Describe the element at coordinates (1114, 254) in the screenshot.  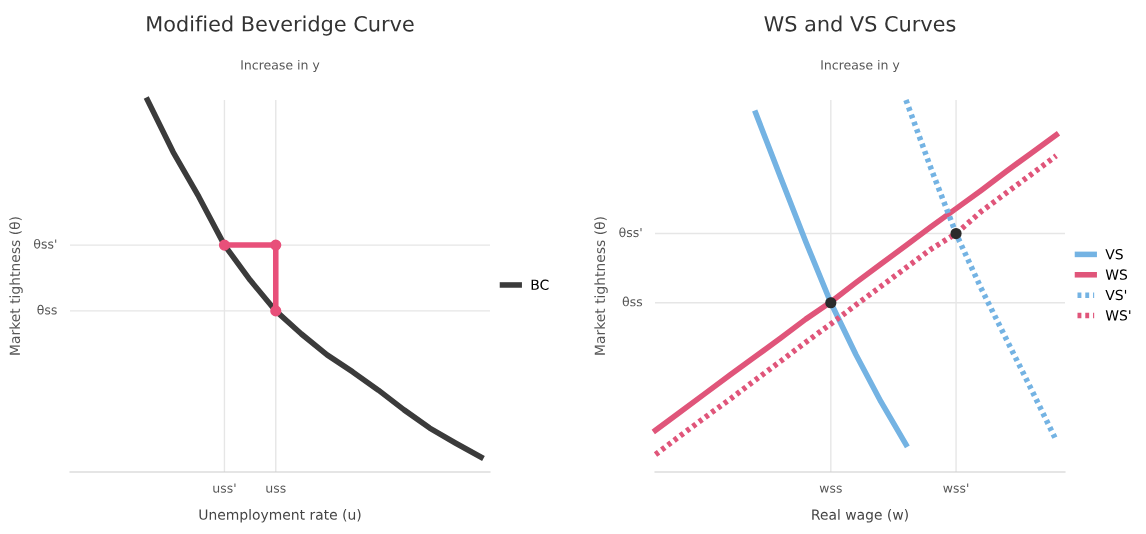
I see `legend-label: VS` at that location.